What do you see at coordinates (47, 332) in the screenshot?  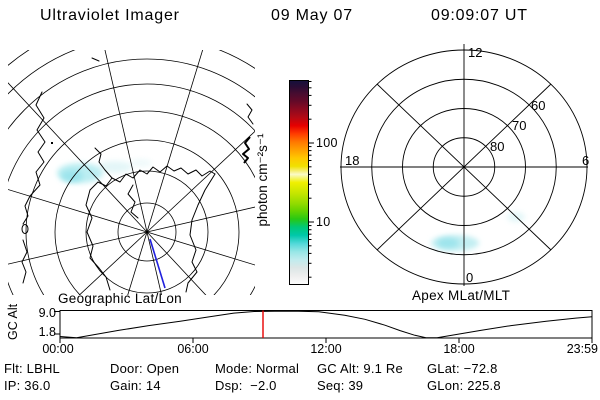 I see `gc-alt-ytick-bottom: 1.8` at bounding box center [47, 332].